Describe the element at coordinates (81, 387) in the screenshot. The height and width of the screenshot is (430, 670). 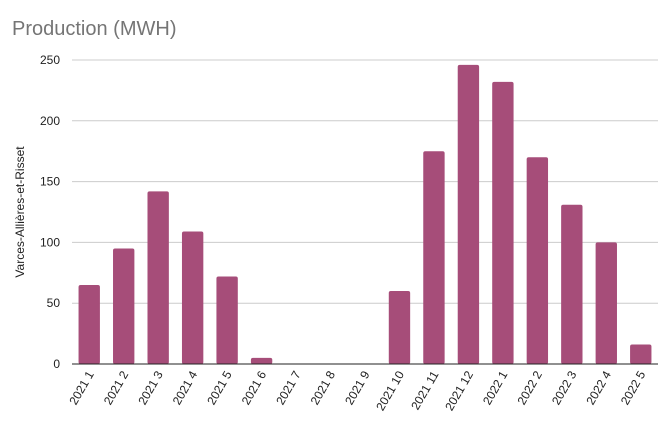
I see `x-tick-label: 2021 1` at that location.